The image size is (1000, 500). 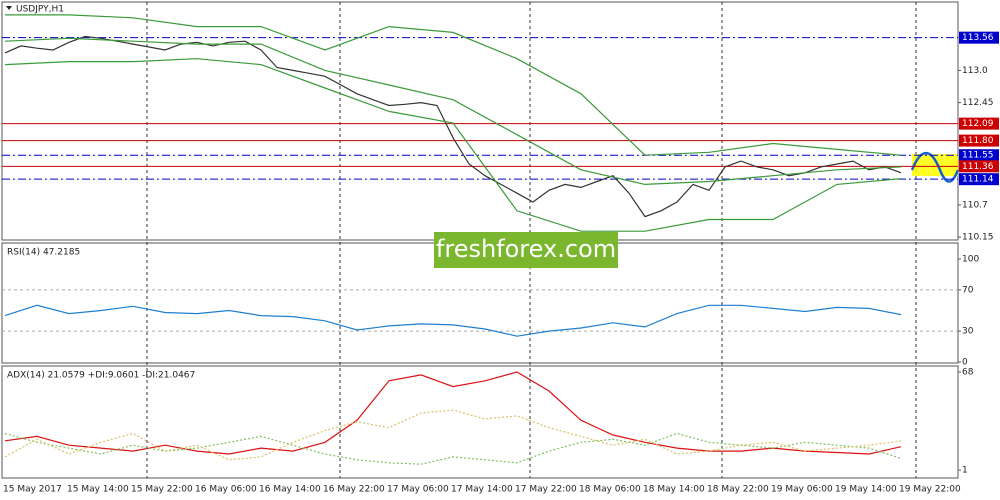 I want to click on time-label: 19 May 06:00, so click(x=802, y=490).